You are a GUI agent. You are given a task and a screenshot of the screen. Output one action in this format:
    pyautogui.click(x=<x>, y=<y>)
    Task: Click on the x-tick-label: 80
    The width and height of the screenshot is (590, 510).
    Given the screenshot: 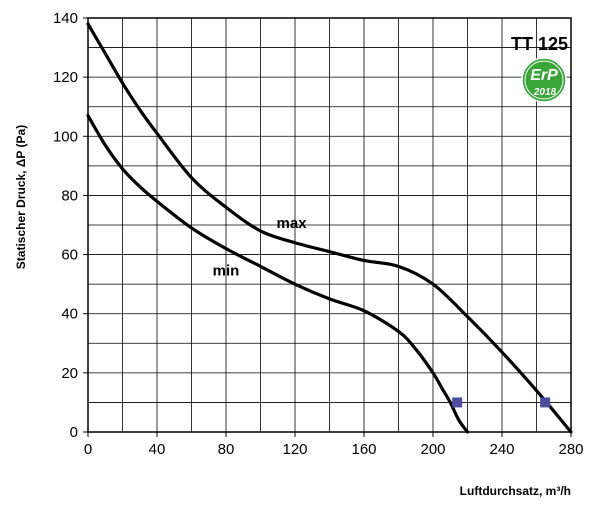 What is the action you would take?
    pyautogui.click(x=226, y=449)
    